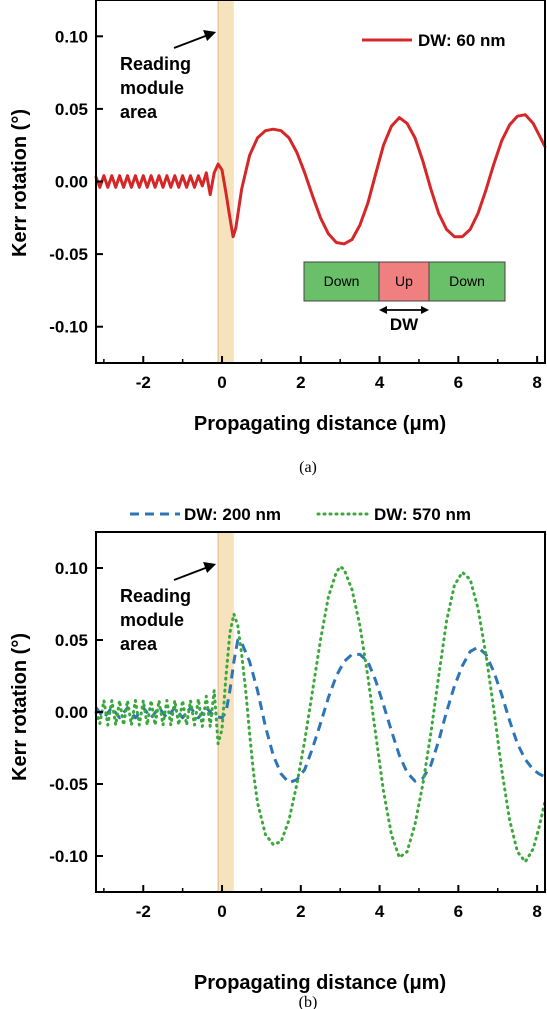 Image resolution: width=547 pixels, height=1009 pixels. What do you see at coordinates (308, 1001) in the screenshot?
I see `caption: (b)` at bounding box center [308, 1001].